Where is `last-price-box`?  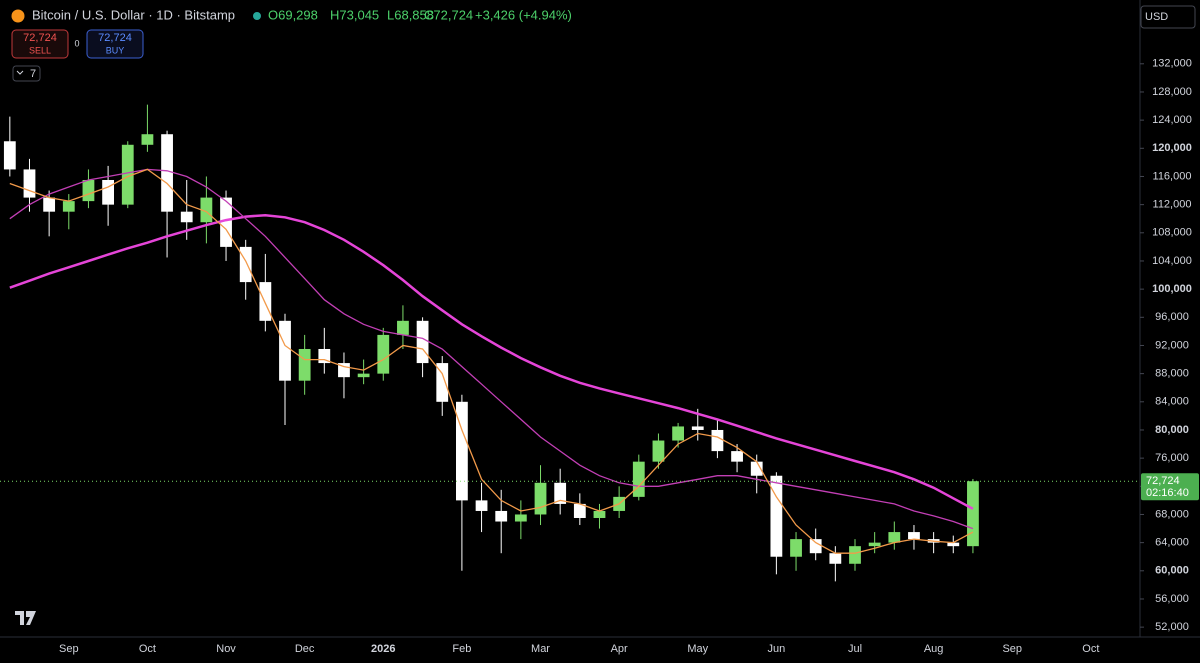 last-price-box is located at coordinates (1170, 487).